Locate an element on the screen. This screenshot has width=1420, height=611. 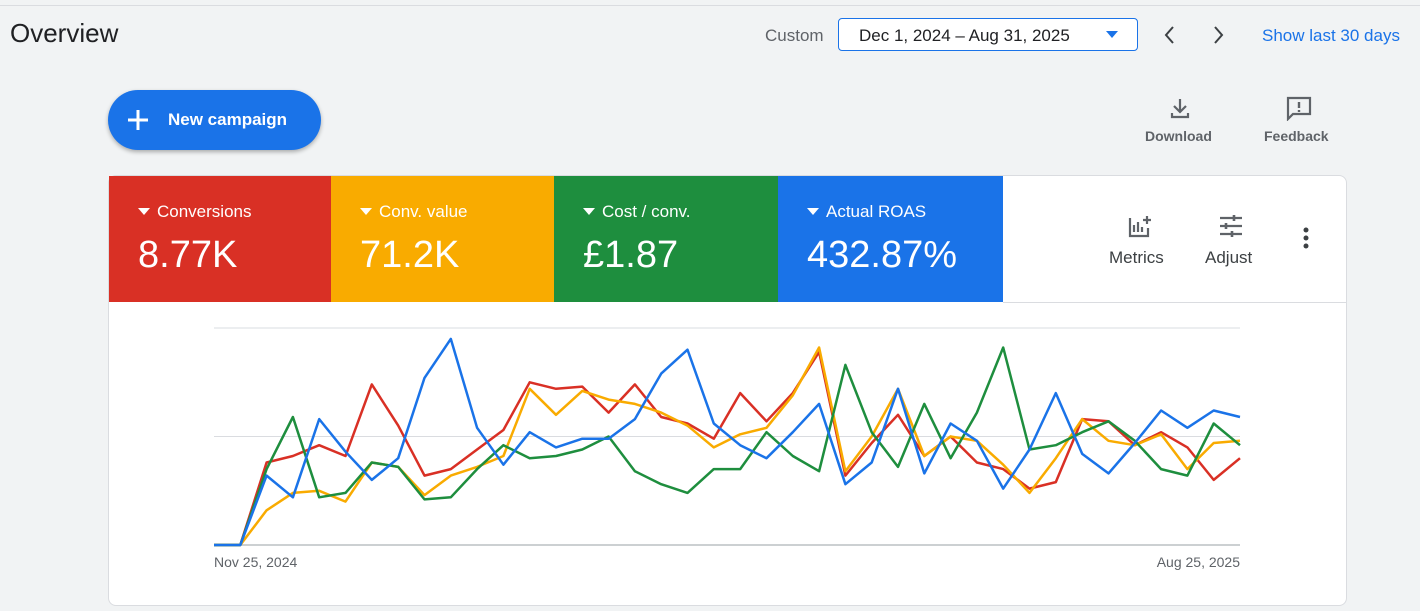
range-label: Custom is located at coordinates (794, 35).